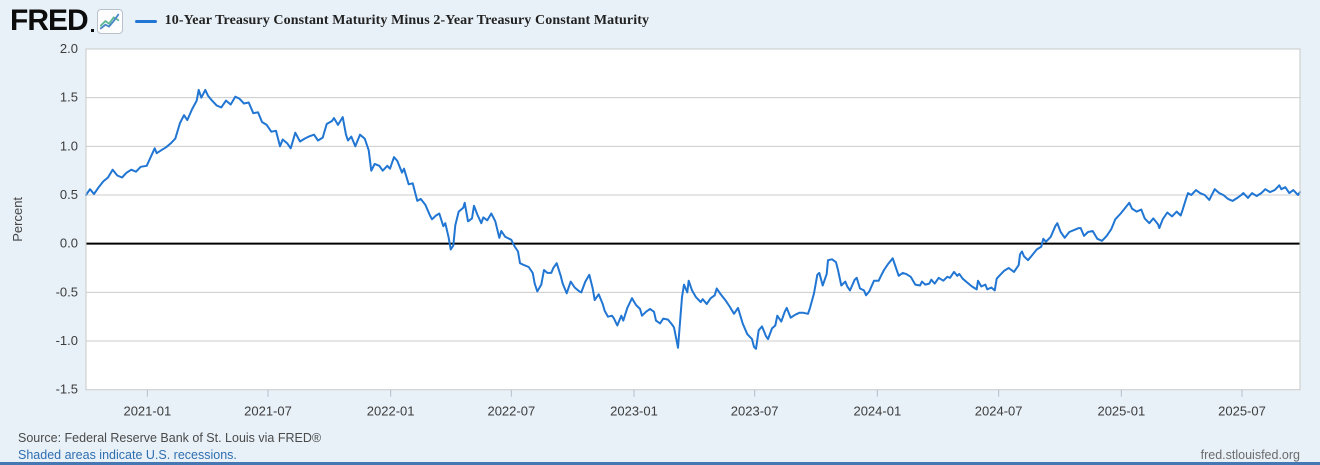  Describe the element at coordinates (1250, 455) in the screenshot. I see `fred-site-link: fred.stlouisfed.org` at that location.